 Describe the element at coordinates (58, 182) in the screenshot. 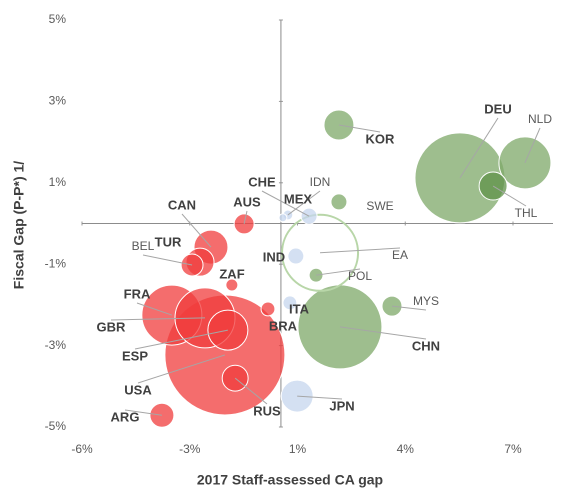

I see `y-tick-label: 1%` at that location.